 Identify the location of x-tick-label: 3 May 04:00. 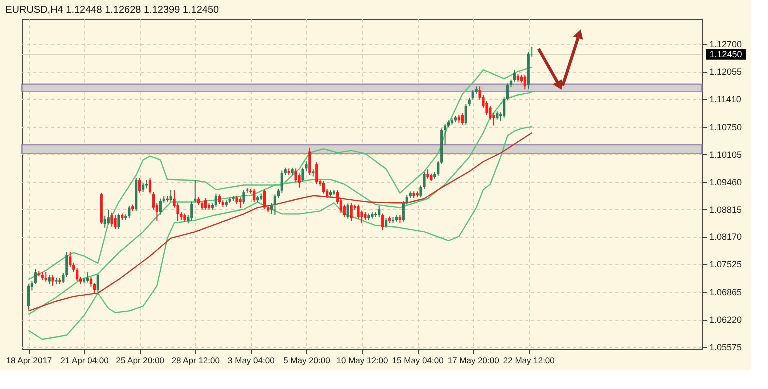
(252, 361).